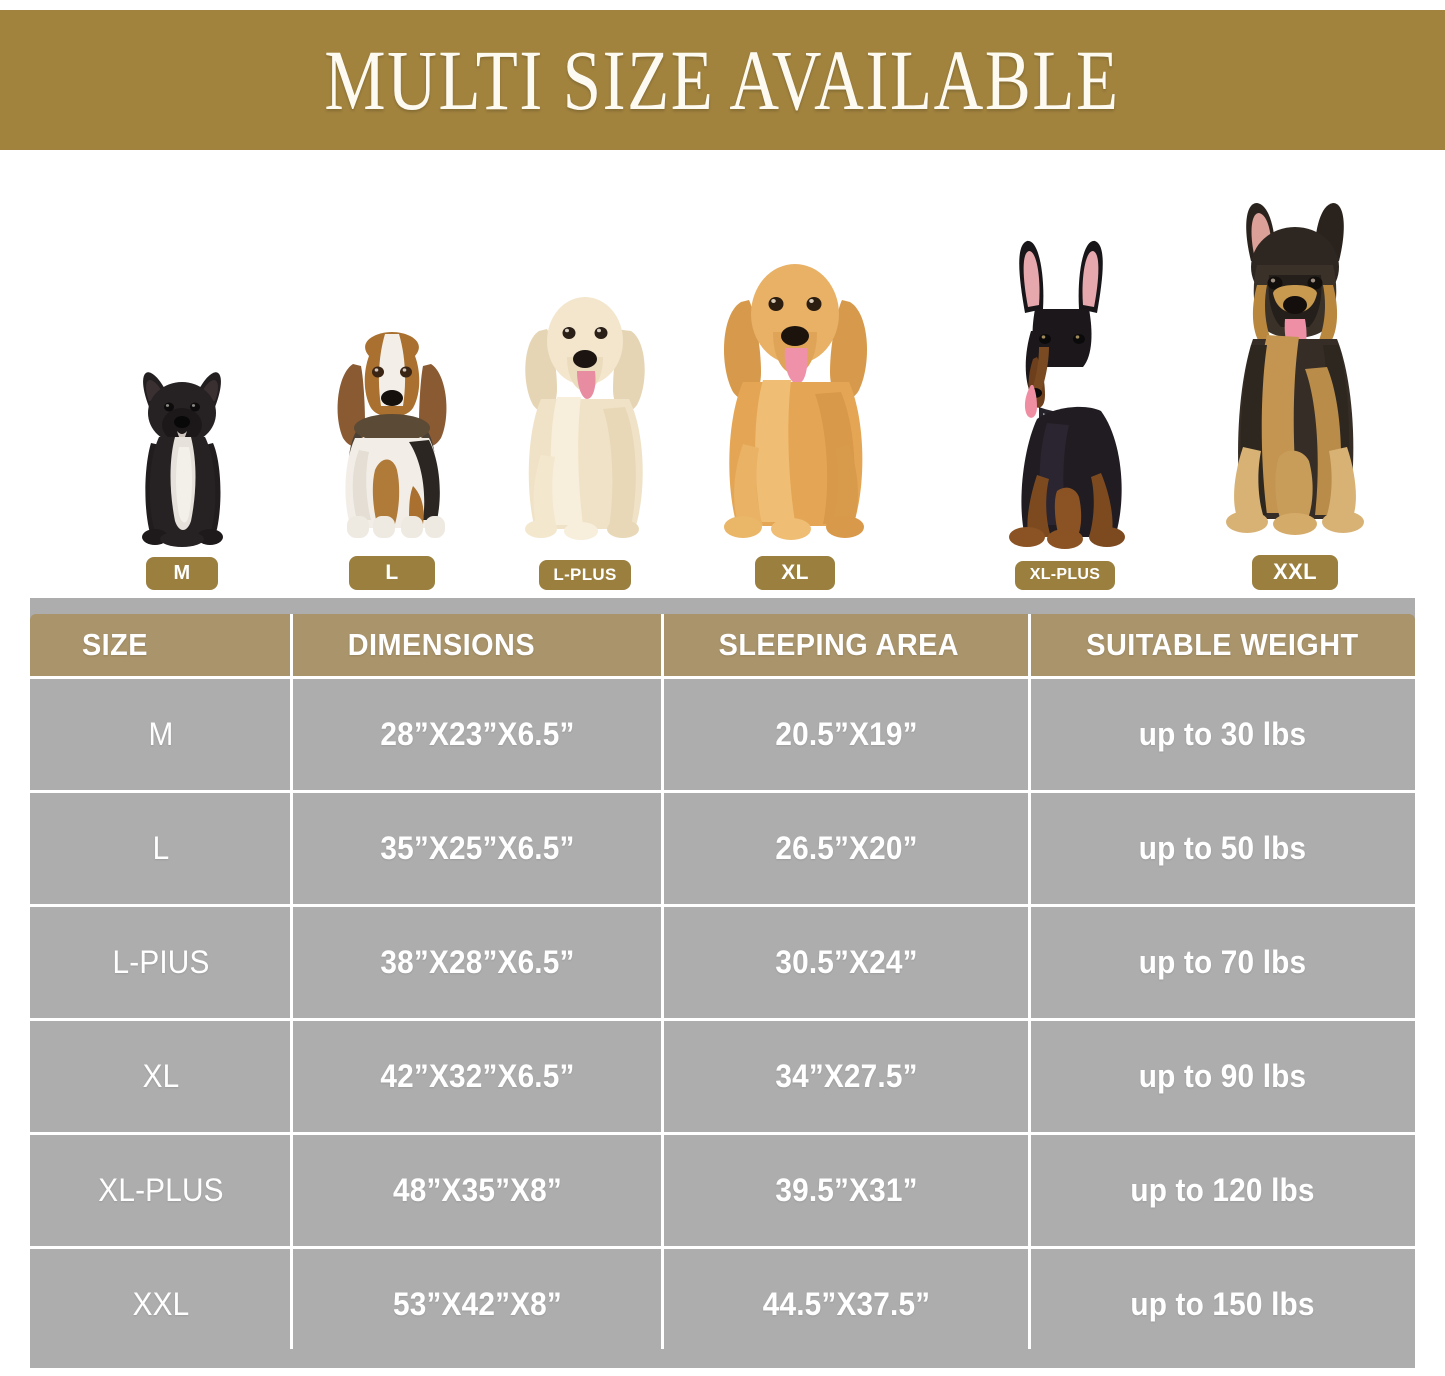 The image size is (1445, 1376). Describe the element at coordinates (846, 1076) in the screenshot. I see `cell-sleeping-area: 34”X27.5”` at that location.